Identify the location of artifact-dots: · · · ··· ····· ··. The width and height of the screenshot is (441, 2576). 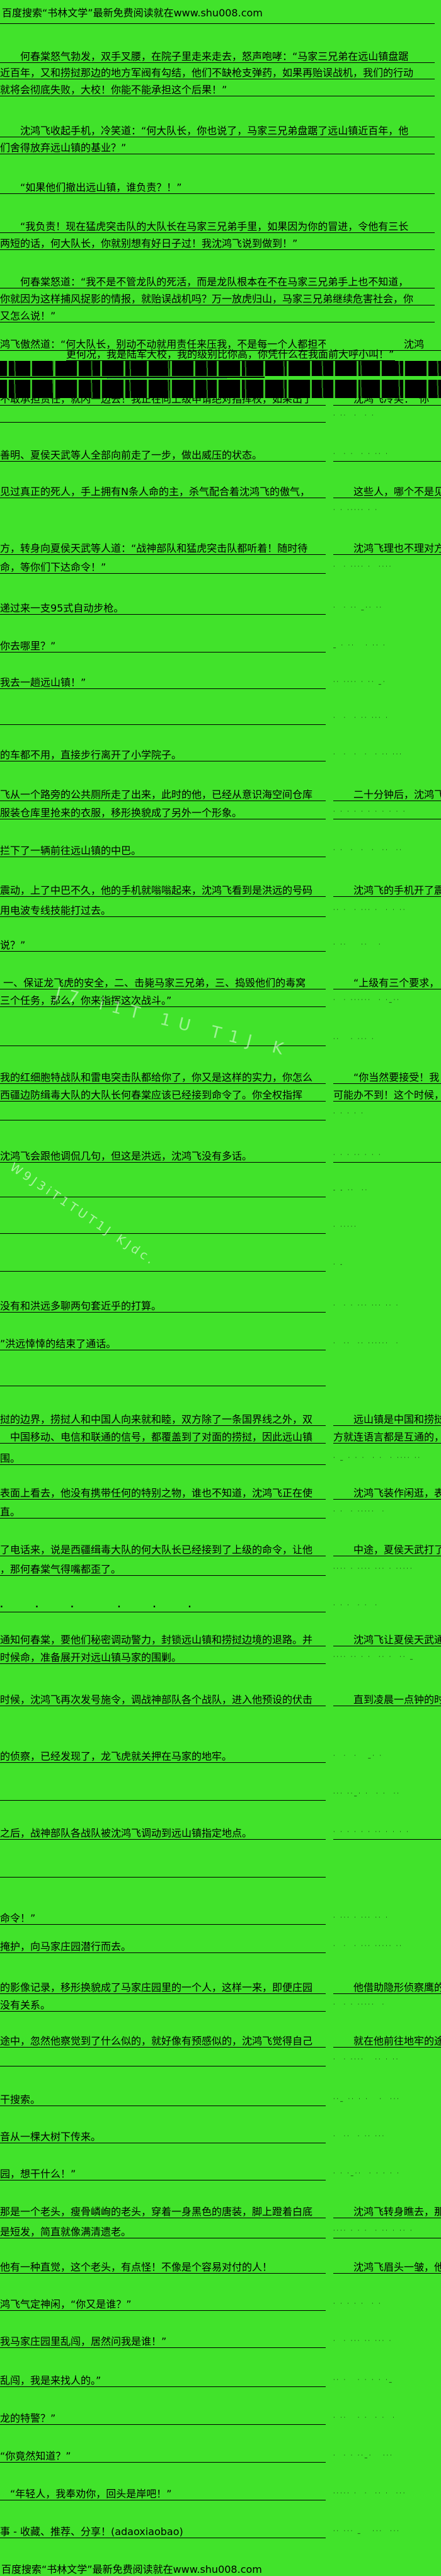
(368, 1946).